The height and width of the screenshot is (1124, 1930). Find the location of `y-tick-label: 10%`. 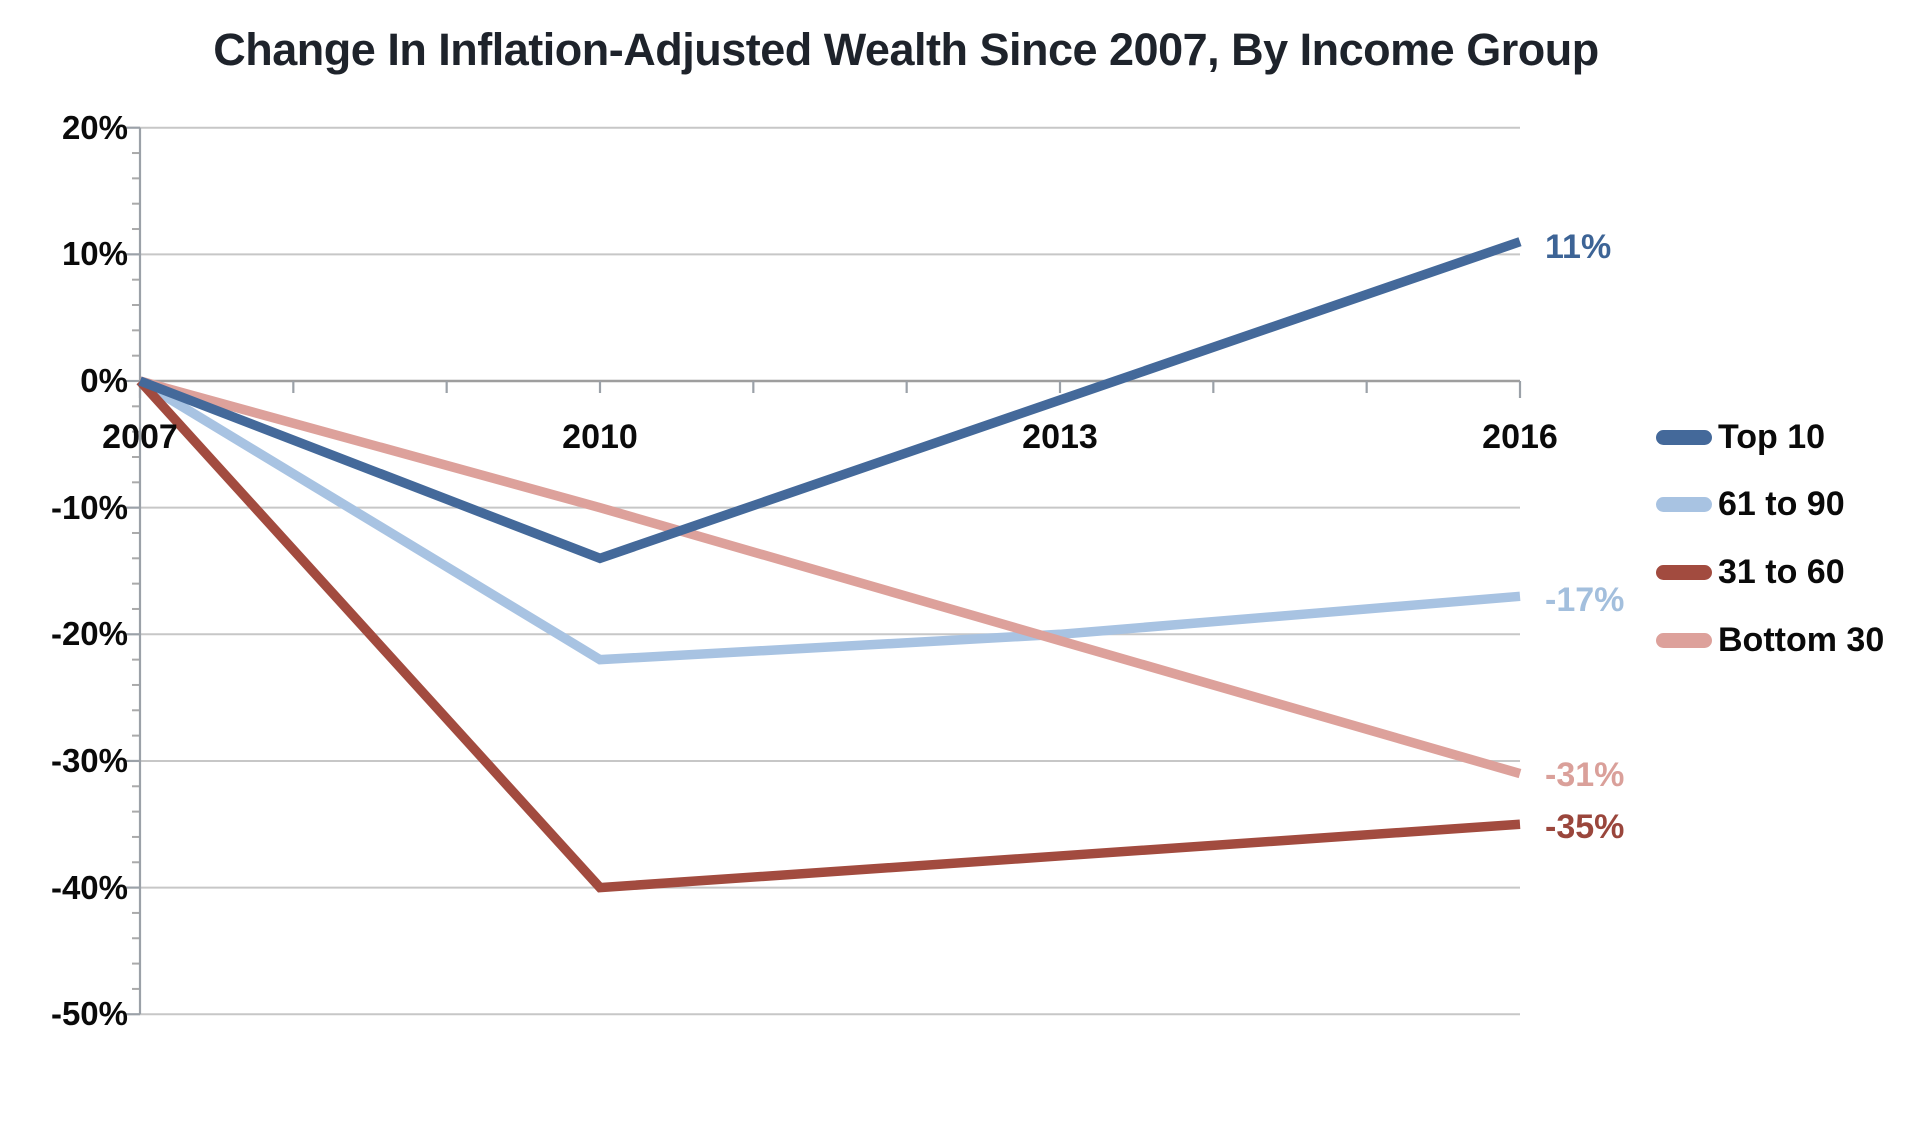

y-tick-label: 10% is located at coordinates (94, 253).